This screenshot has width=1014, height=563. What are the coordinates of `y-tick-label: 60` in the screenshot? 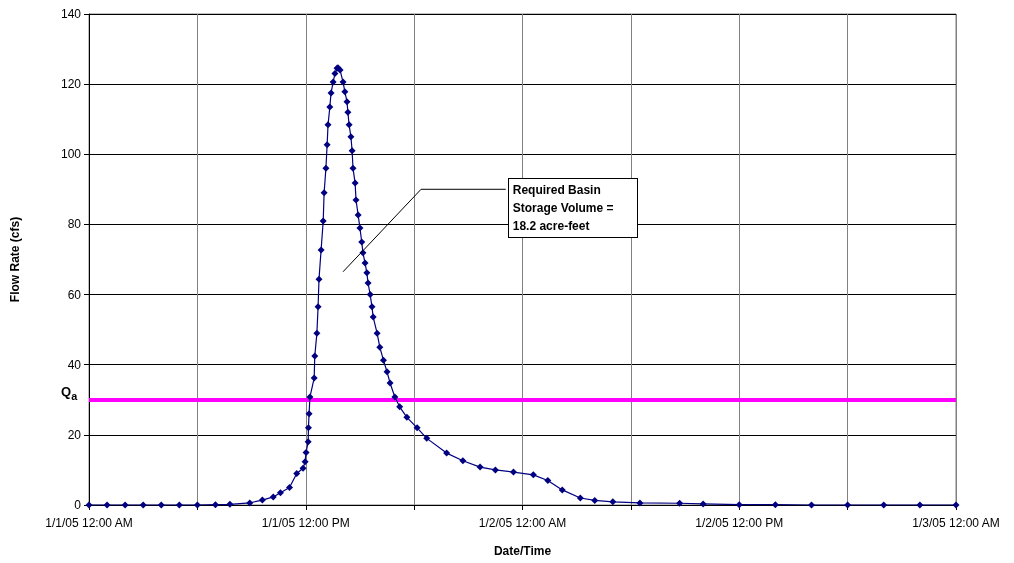 It's located at (74, 294).